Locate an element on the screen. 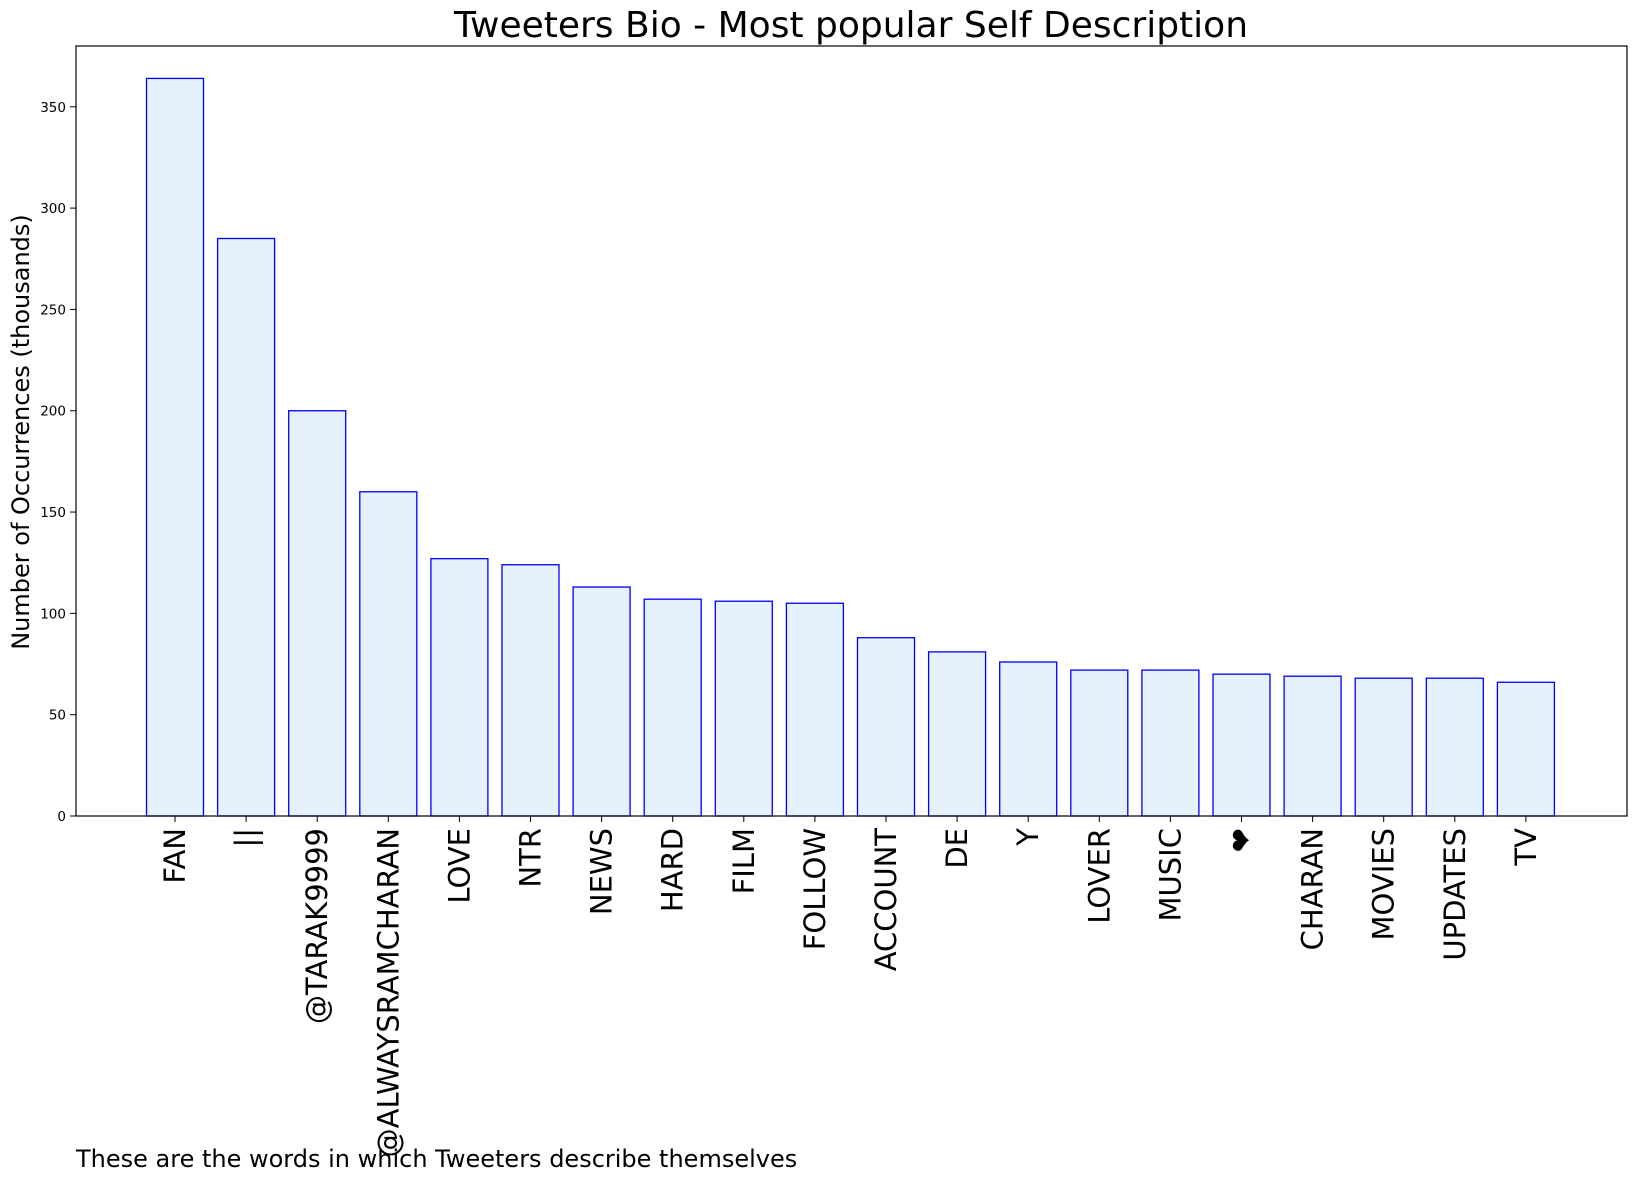 The image size is (1635, 1180). y-tick-label: 300 is located at coordinates (53, 209).